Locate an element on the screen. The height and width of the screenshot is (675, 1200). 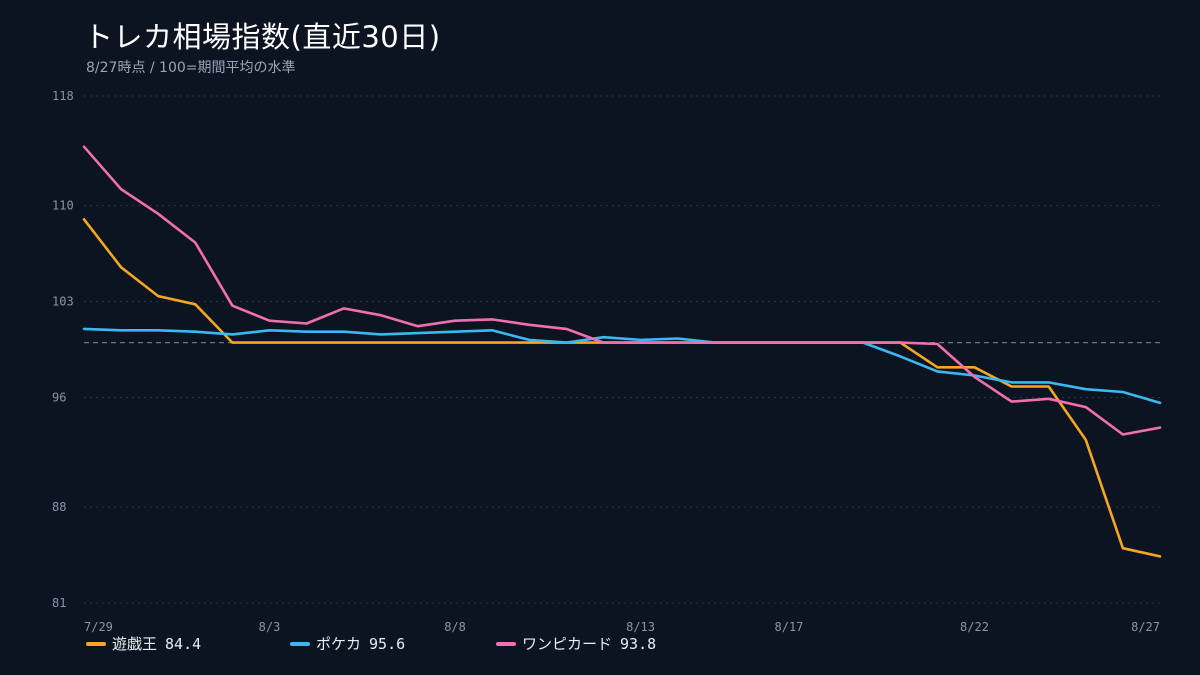
legend-item-pokeca: ポケカ 95.6 is located at coordinates (347, 643).